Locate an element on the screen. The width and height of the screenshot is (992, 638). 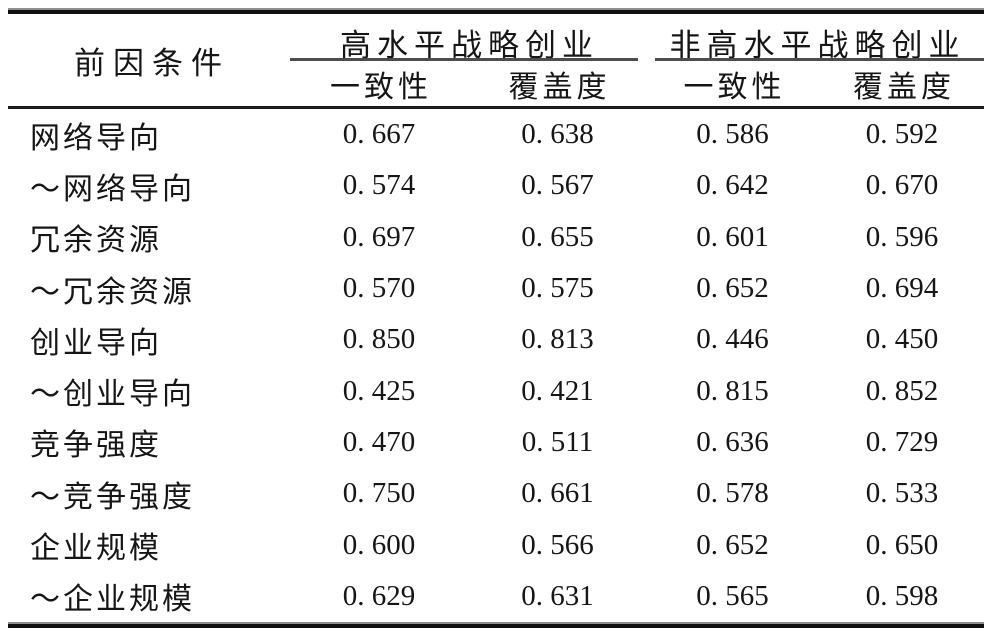
value-cell: 0. 655 is located at coordinates (557, 236).